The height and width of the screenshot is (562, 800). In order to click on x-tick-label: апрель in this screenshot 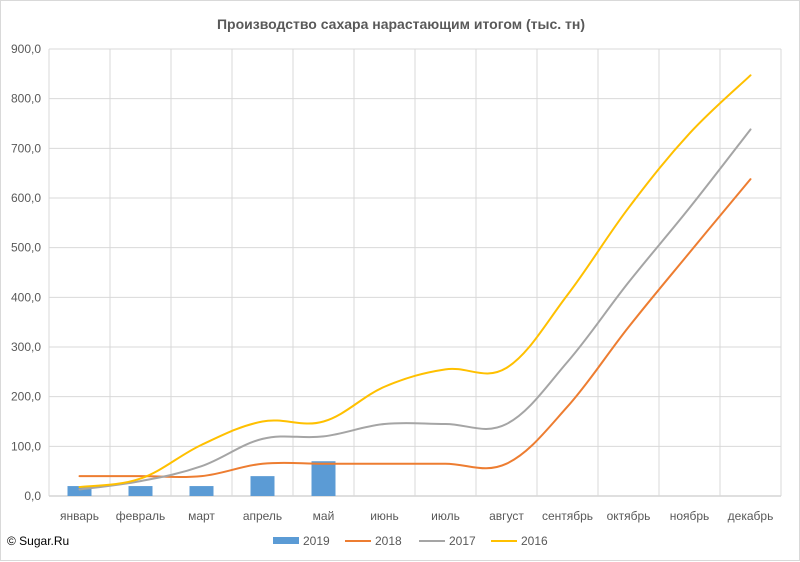, I will do `click(262, 516)`.